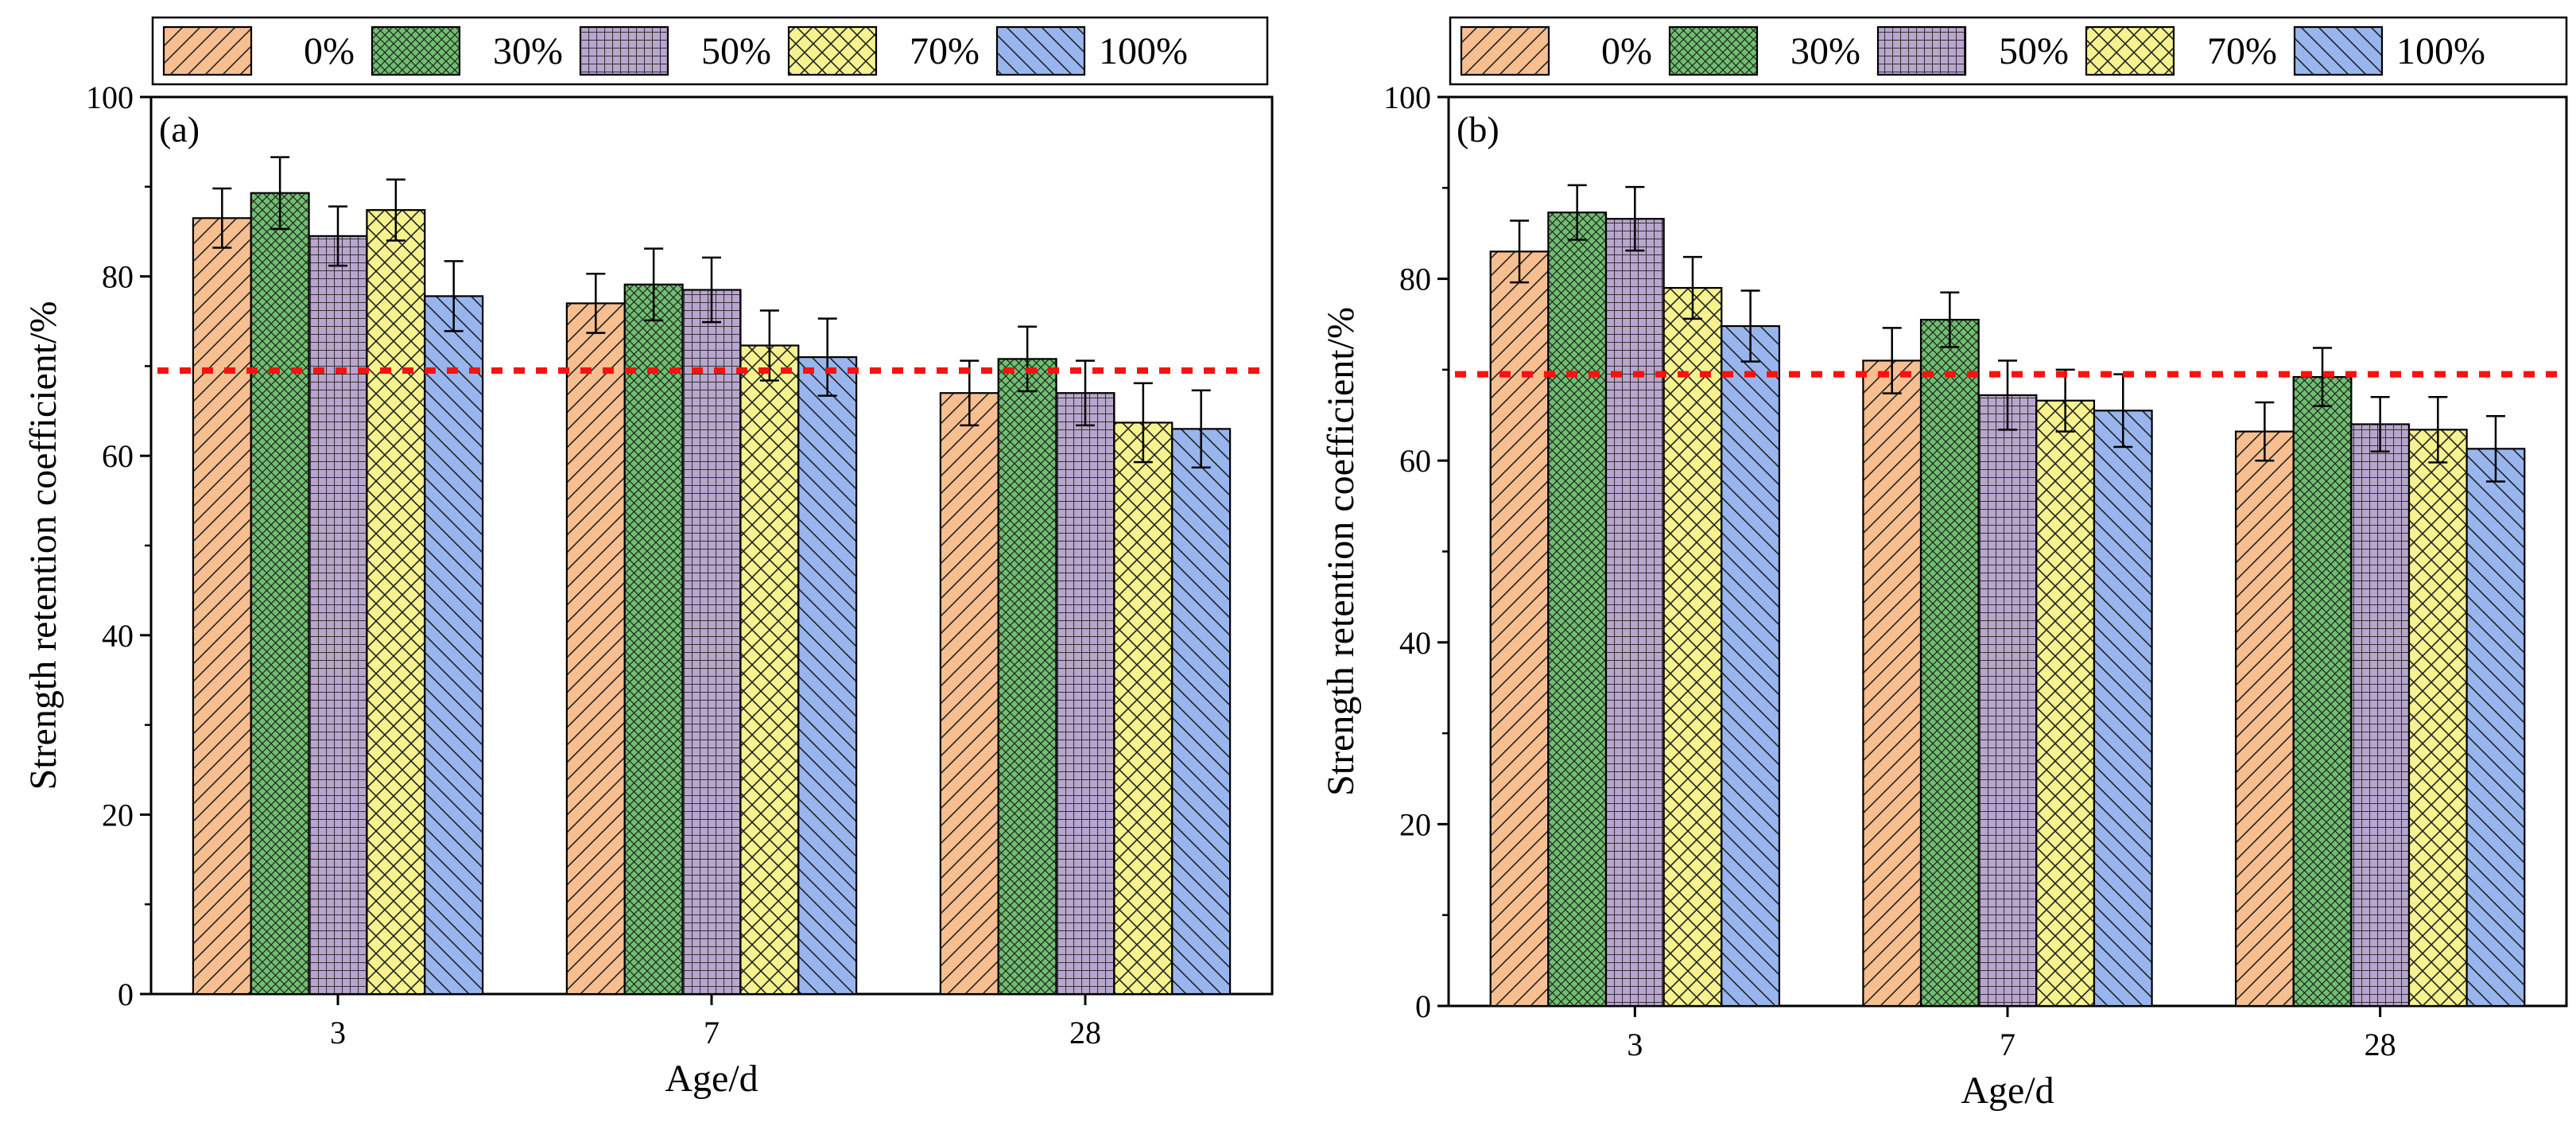 This screenshot has width=2576, height=1130. Describe the element at coordinates (2242, 51) in the screenshot. I see `legend-label: 70%` at that location.